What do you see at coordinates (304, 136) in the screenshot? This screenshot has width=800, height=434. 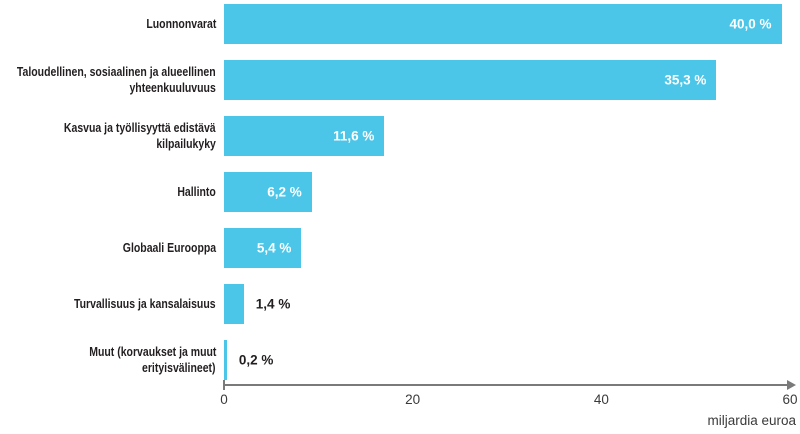 I see `bar: 11,6 %` at bounding box center [304, 136].